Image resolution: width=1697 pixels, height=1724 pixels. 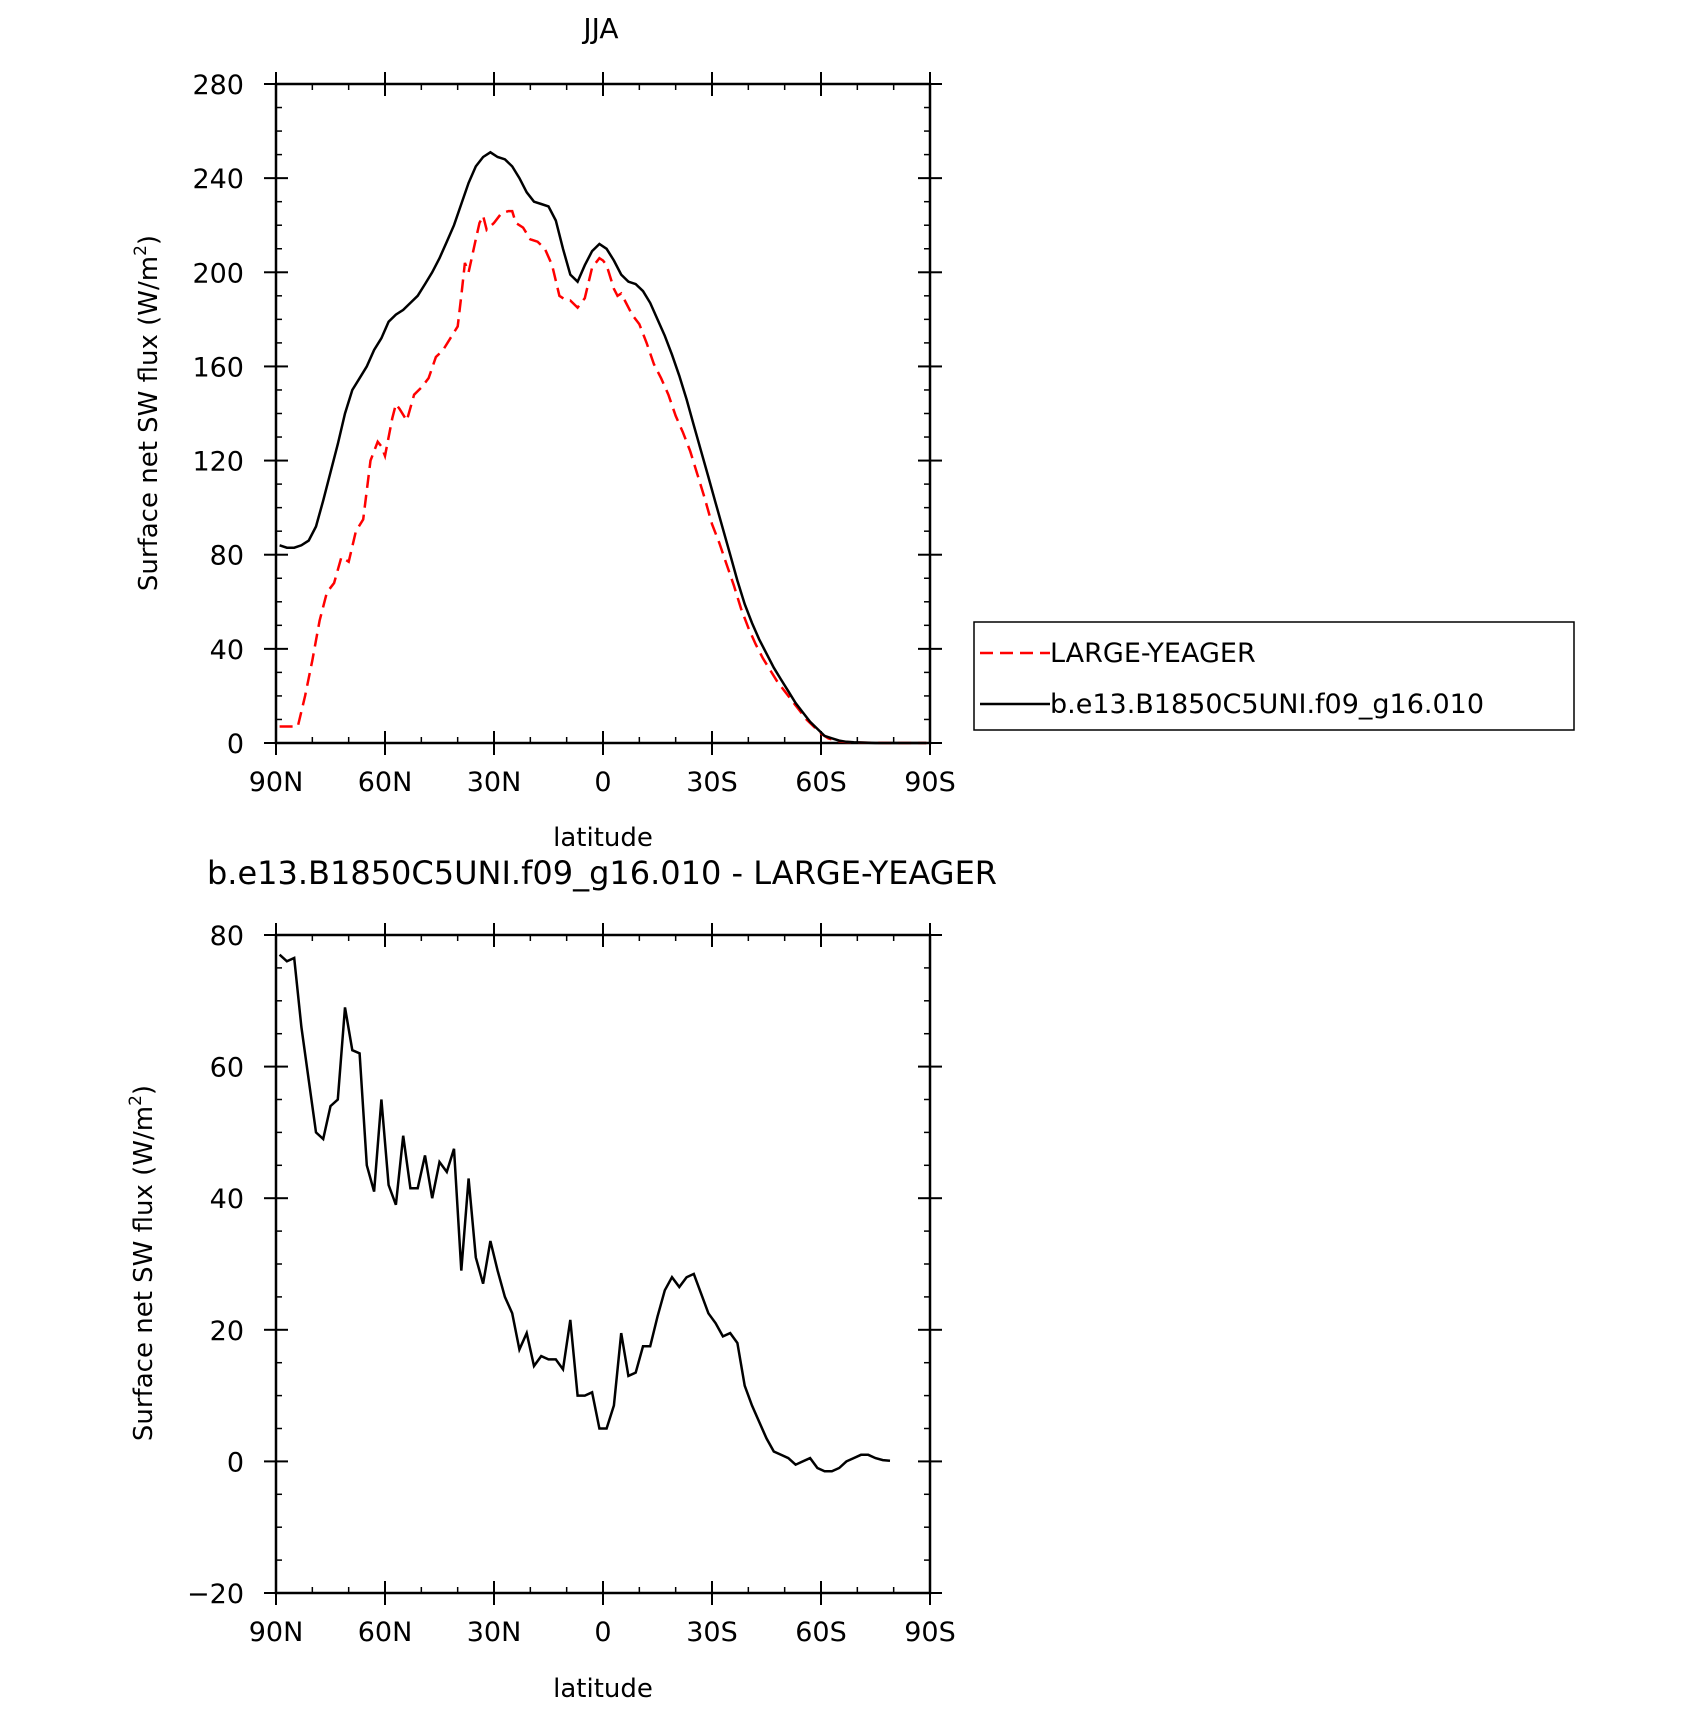 What do you see at coordinates (227, 1068) in the screenshot?
I see `y-tick-label: 60` at bounding box center [227, 1068].